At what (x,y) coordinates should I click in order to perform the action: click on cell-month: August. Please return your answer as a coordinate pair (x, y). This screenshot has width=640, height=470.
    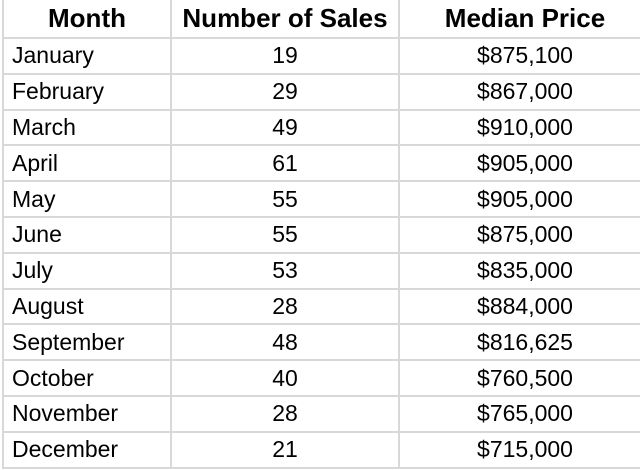
    Looking at the image, I should click on (87, 306).